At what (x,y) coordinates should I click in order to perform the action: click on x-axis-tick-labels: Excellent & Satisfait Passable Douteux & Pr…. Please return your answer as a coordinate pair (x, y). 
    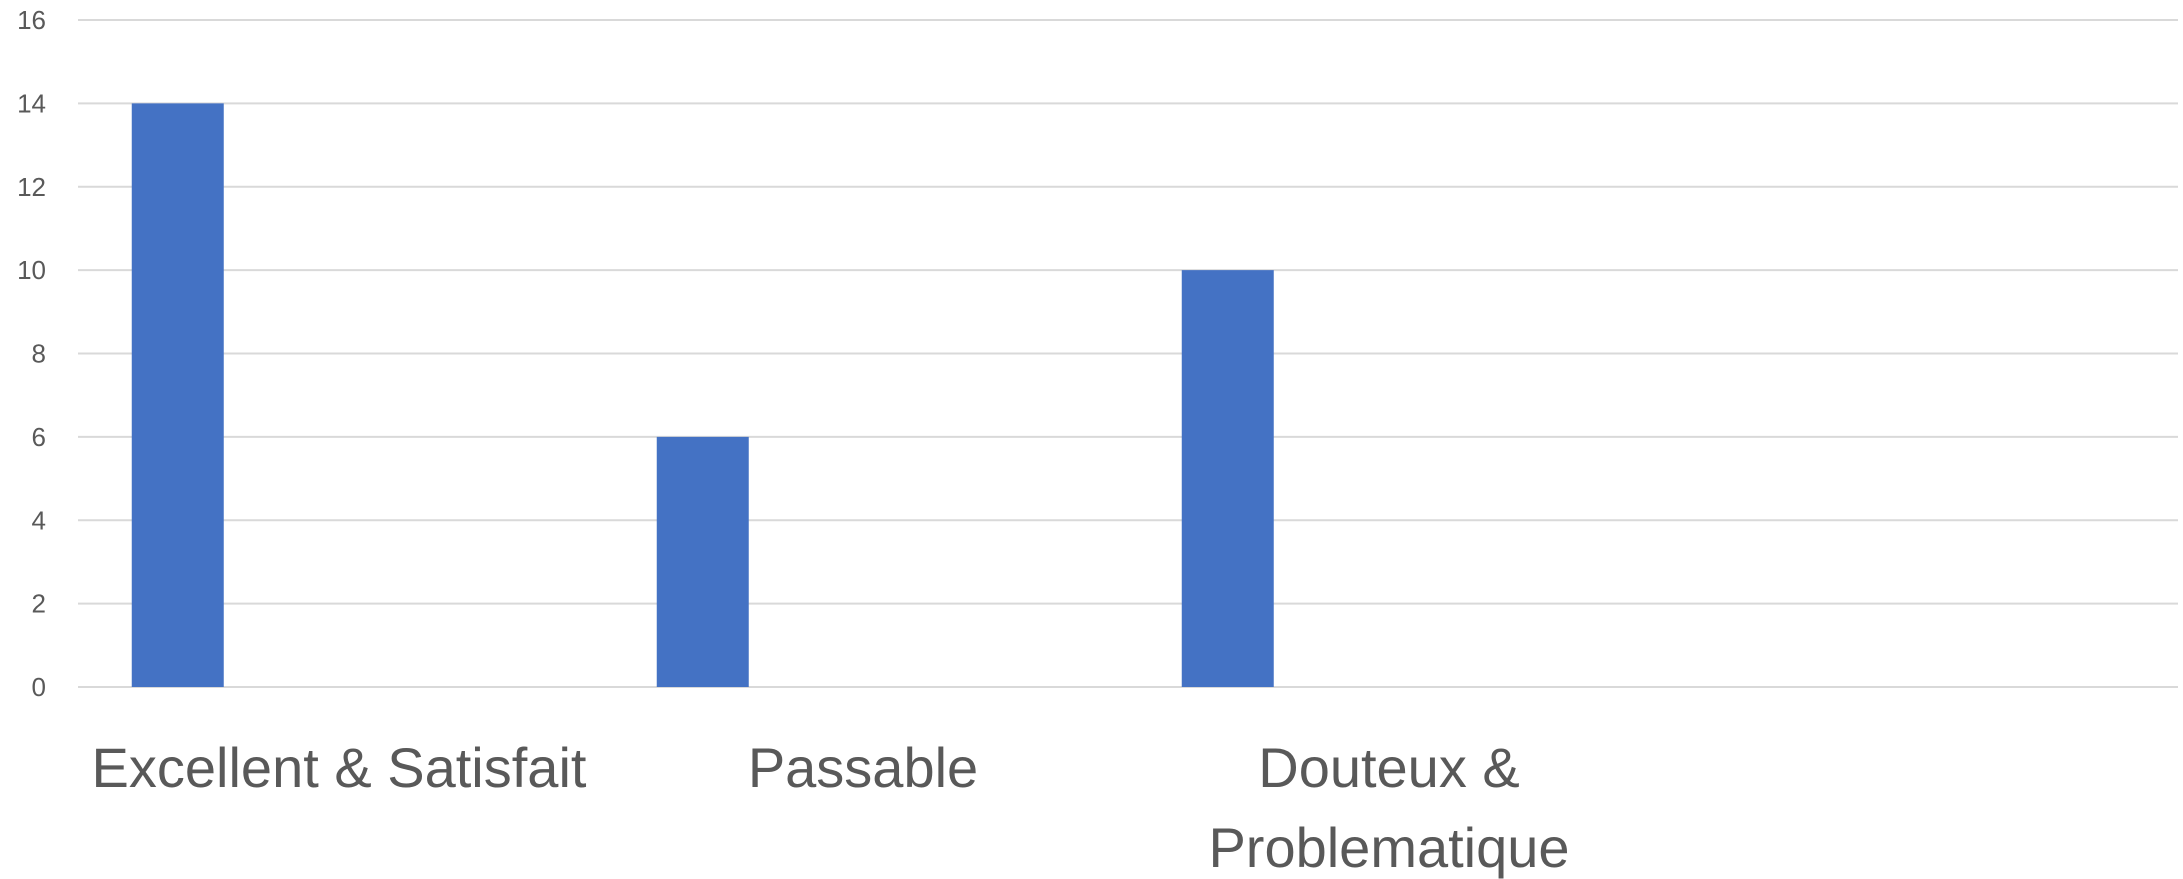
    Looking at the image, I should click on (831, 807).